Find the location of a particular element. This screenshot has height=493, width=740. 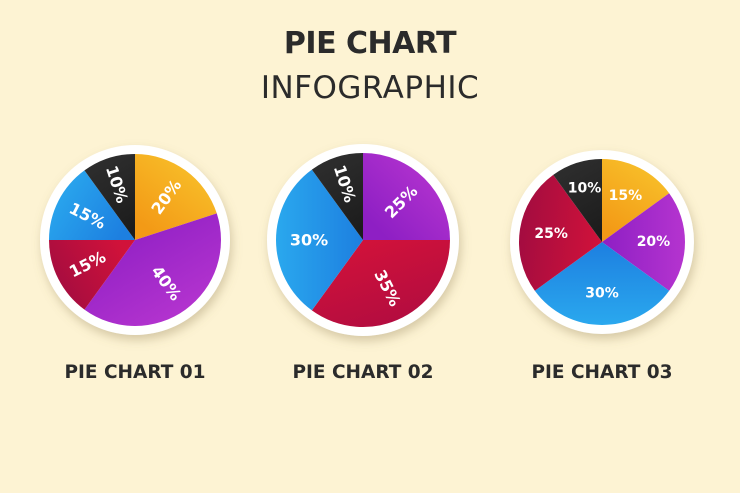

pie-slice-label: 15% is located at coordinates (626, 196).